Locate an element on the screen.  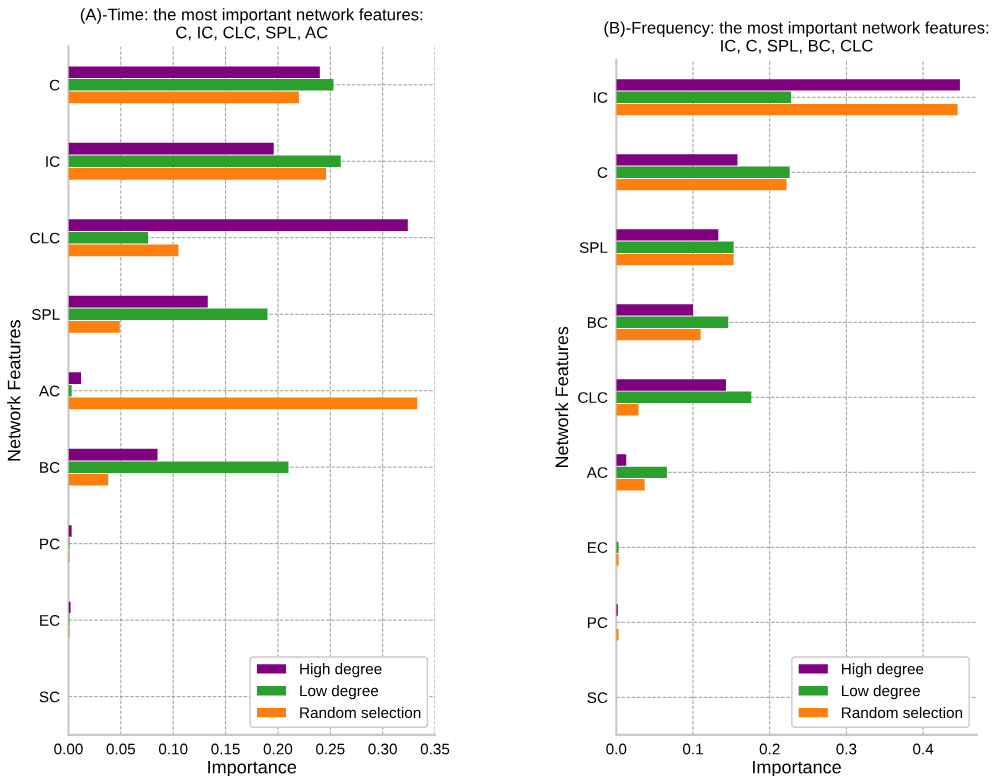
x-tick-label: 0.10 is located at coordinates (173, 749).